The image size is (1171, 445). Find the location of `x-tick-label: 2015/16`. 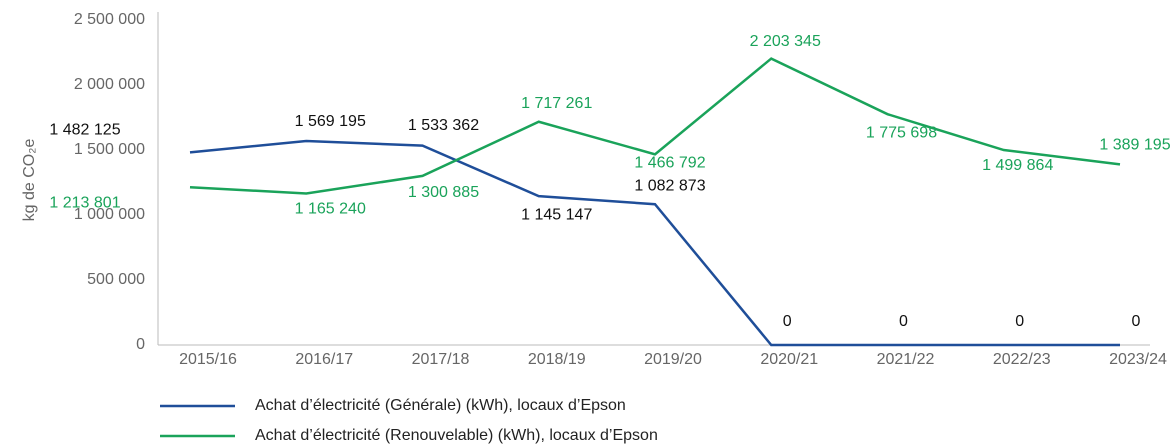

x-tick-label: 2015/16 is located at coordinates (208, 359).